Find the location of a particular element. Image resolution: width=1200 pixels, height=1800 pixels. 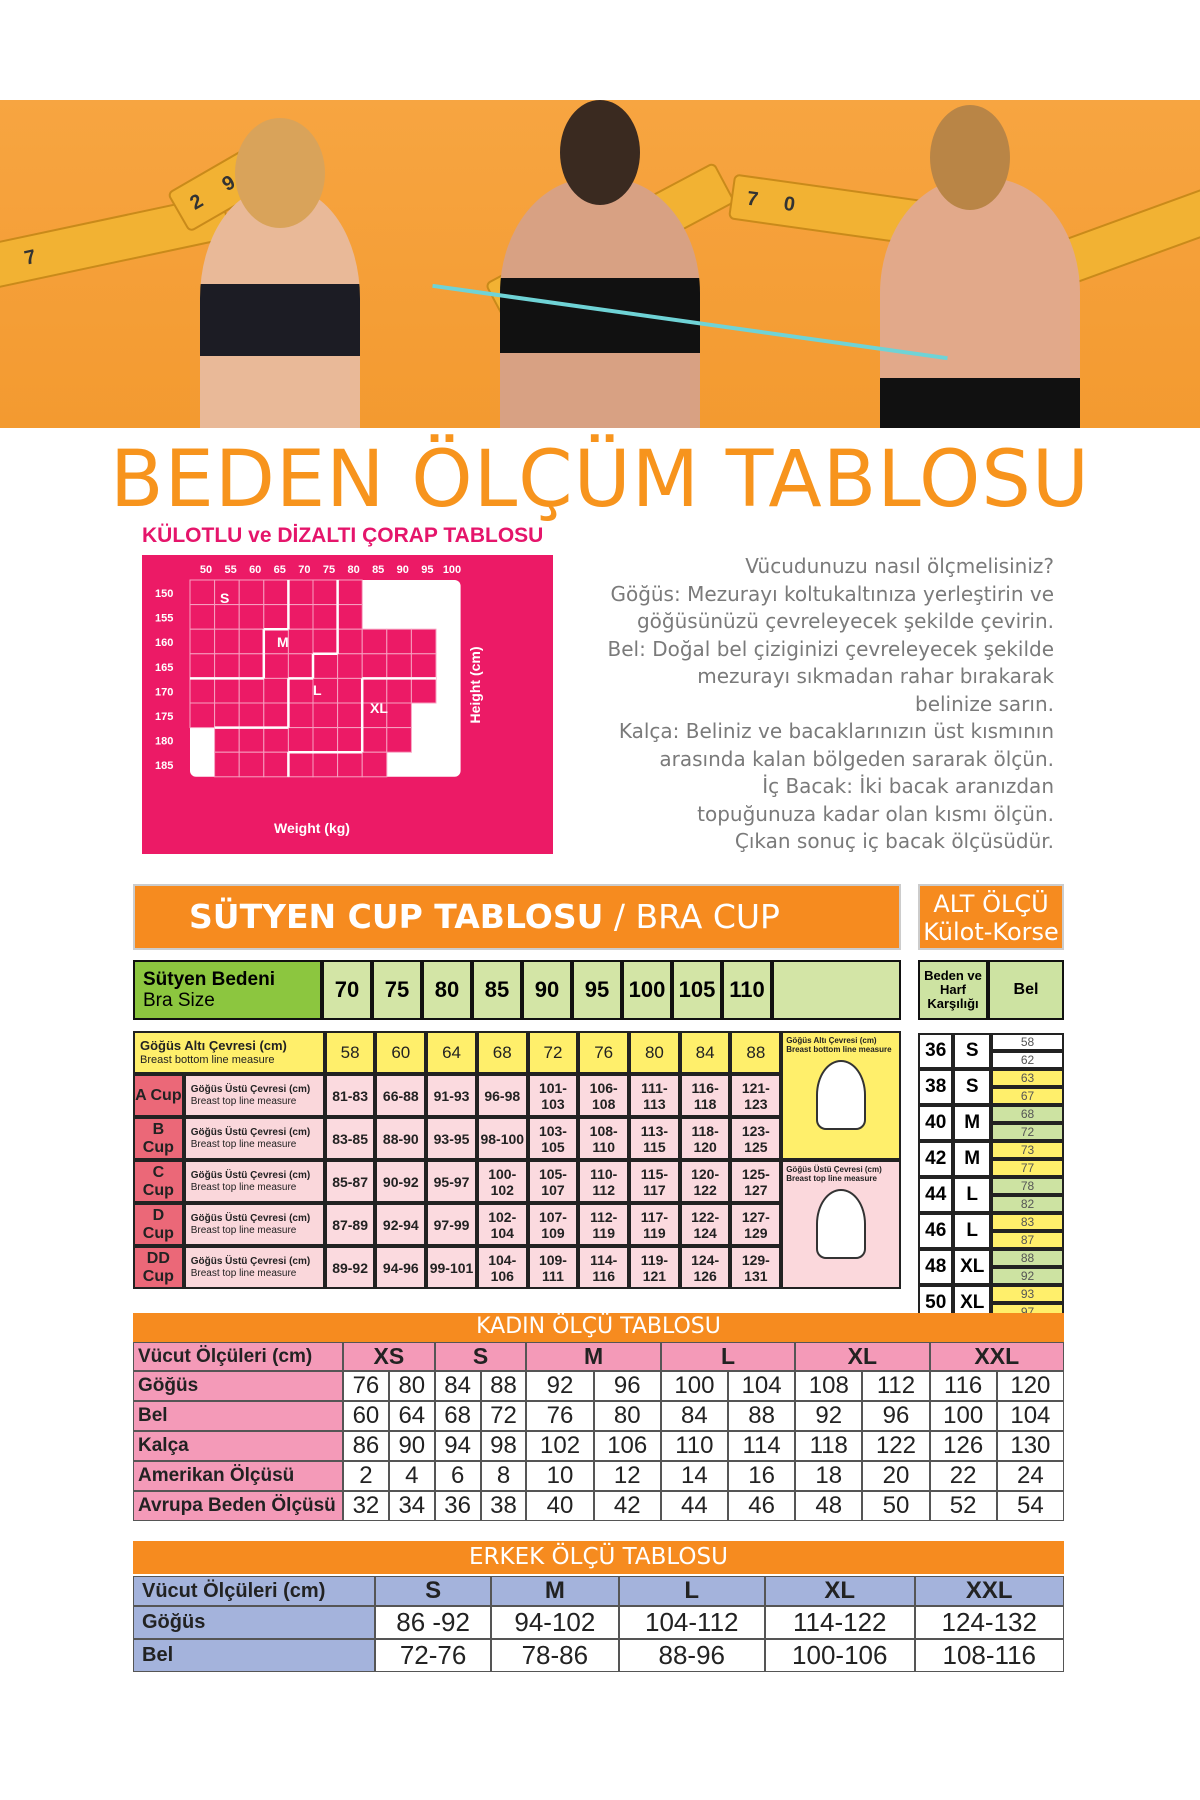

men-size-header: XL is located at coordinates (840, 1591).